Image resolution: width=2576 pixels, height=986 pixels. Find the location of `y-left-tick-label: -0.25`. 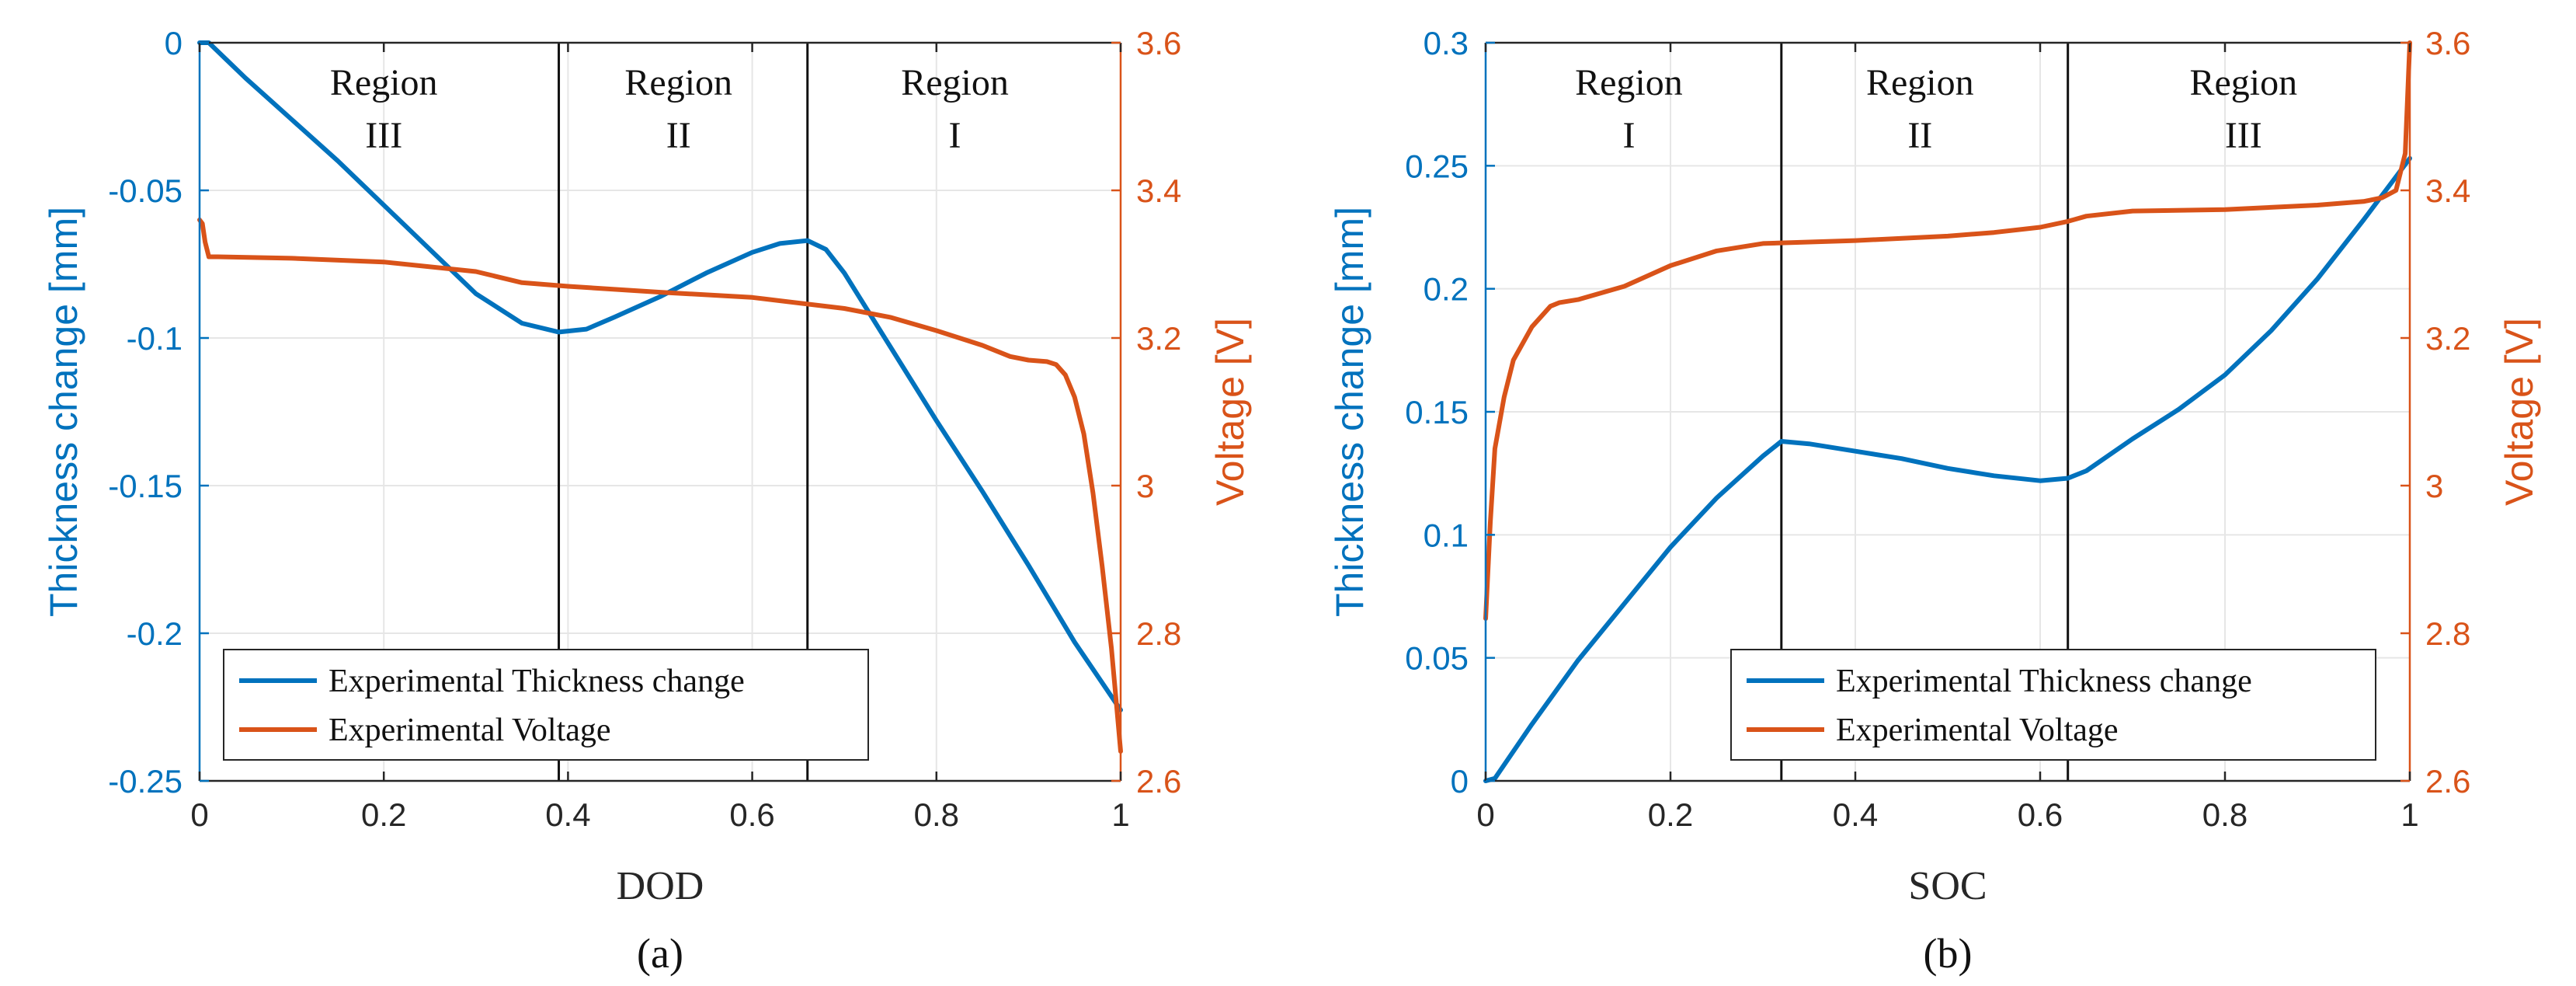

y-left-tick-label: -0.25 is located at coordinates (145, 781).